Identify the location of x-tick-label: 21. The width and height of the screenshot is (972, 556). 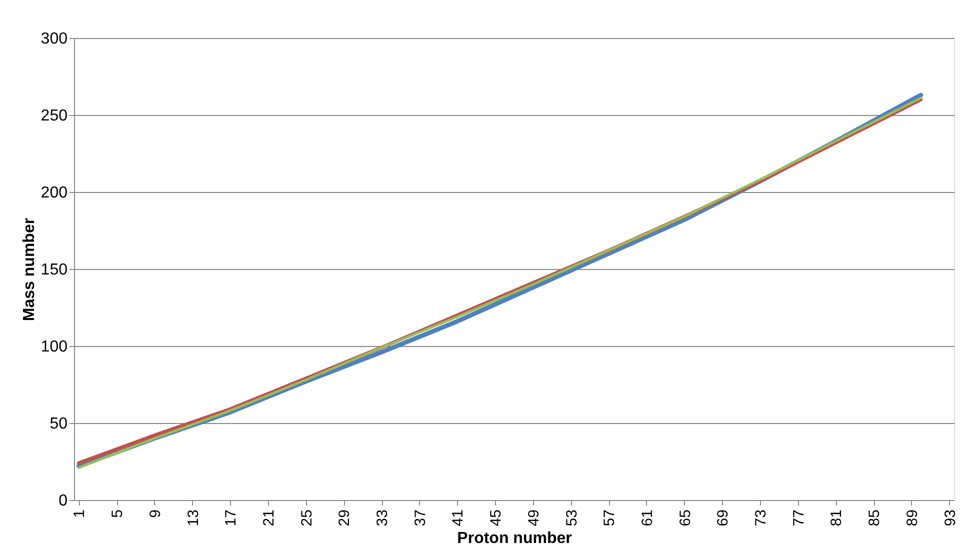
(269, 518).